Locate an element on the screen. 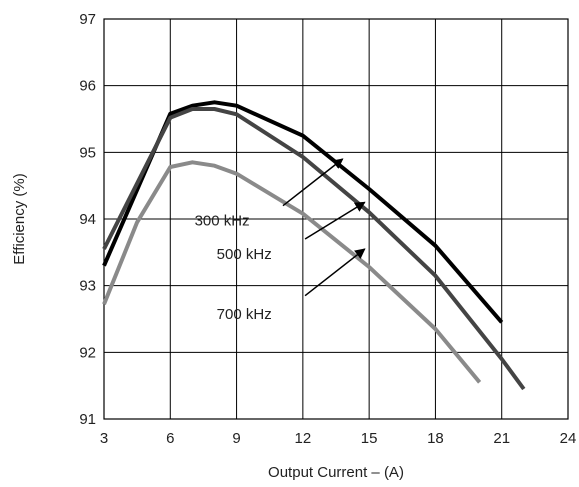 The height and width of the screenshot is (487, 579). annotation-label-500-khz: 500 kHz is located at coordinates (244, 254).